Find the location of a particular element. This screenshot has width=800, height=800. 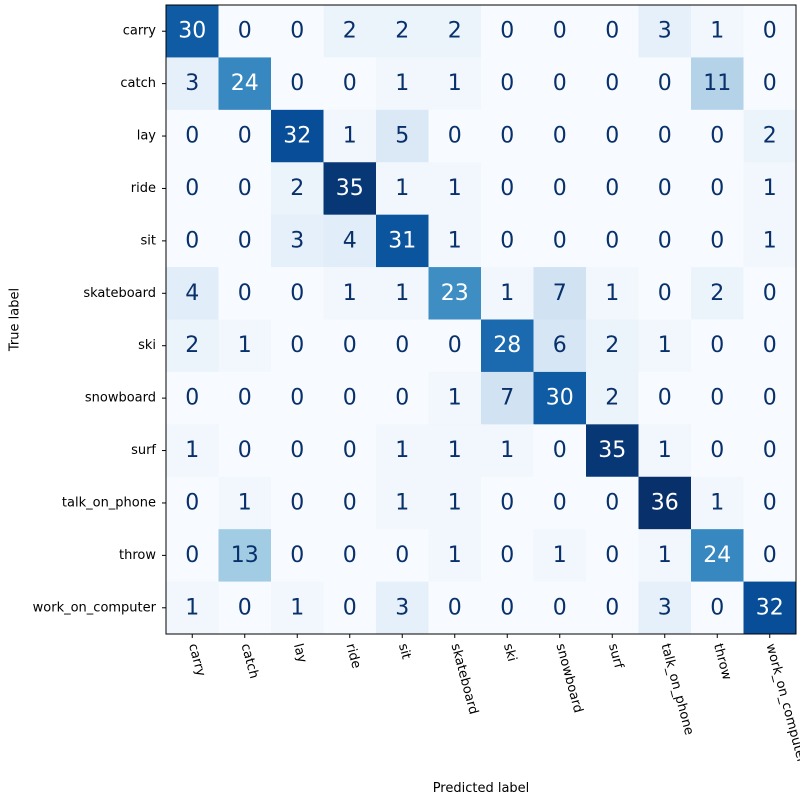

cell-value-label: 6 is located at coordinates (560, 345).